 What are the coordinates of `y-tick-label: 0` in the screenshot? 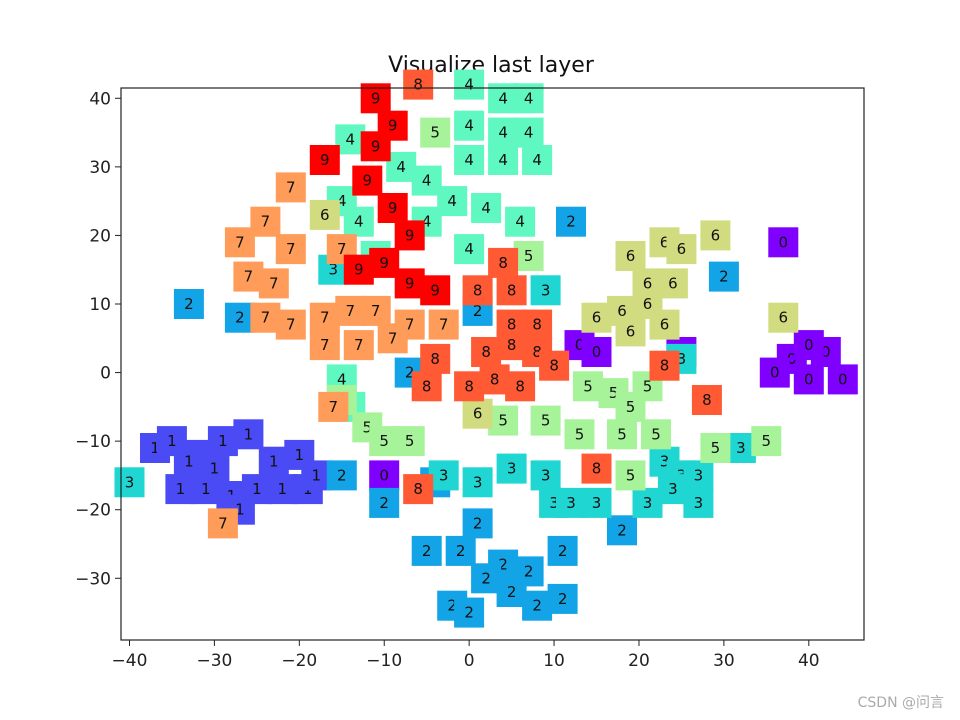 It's located at (105, 374).